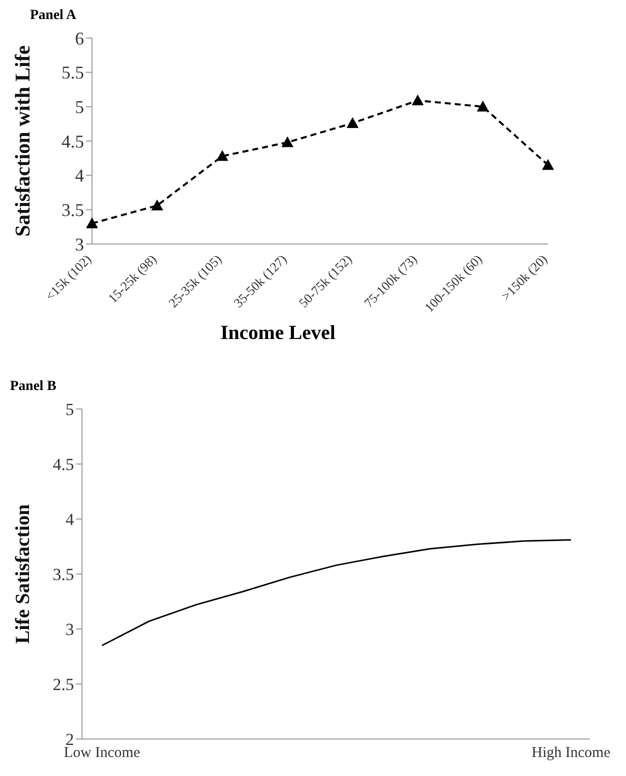 This screenshot has width=626, height=776. I want to click on x-tick-label: High Income, so click(571, 753).